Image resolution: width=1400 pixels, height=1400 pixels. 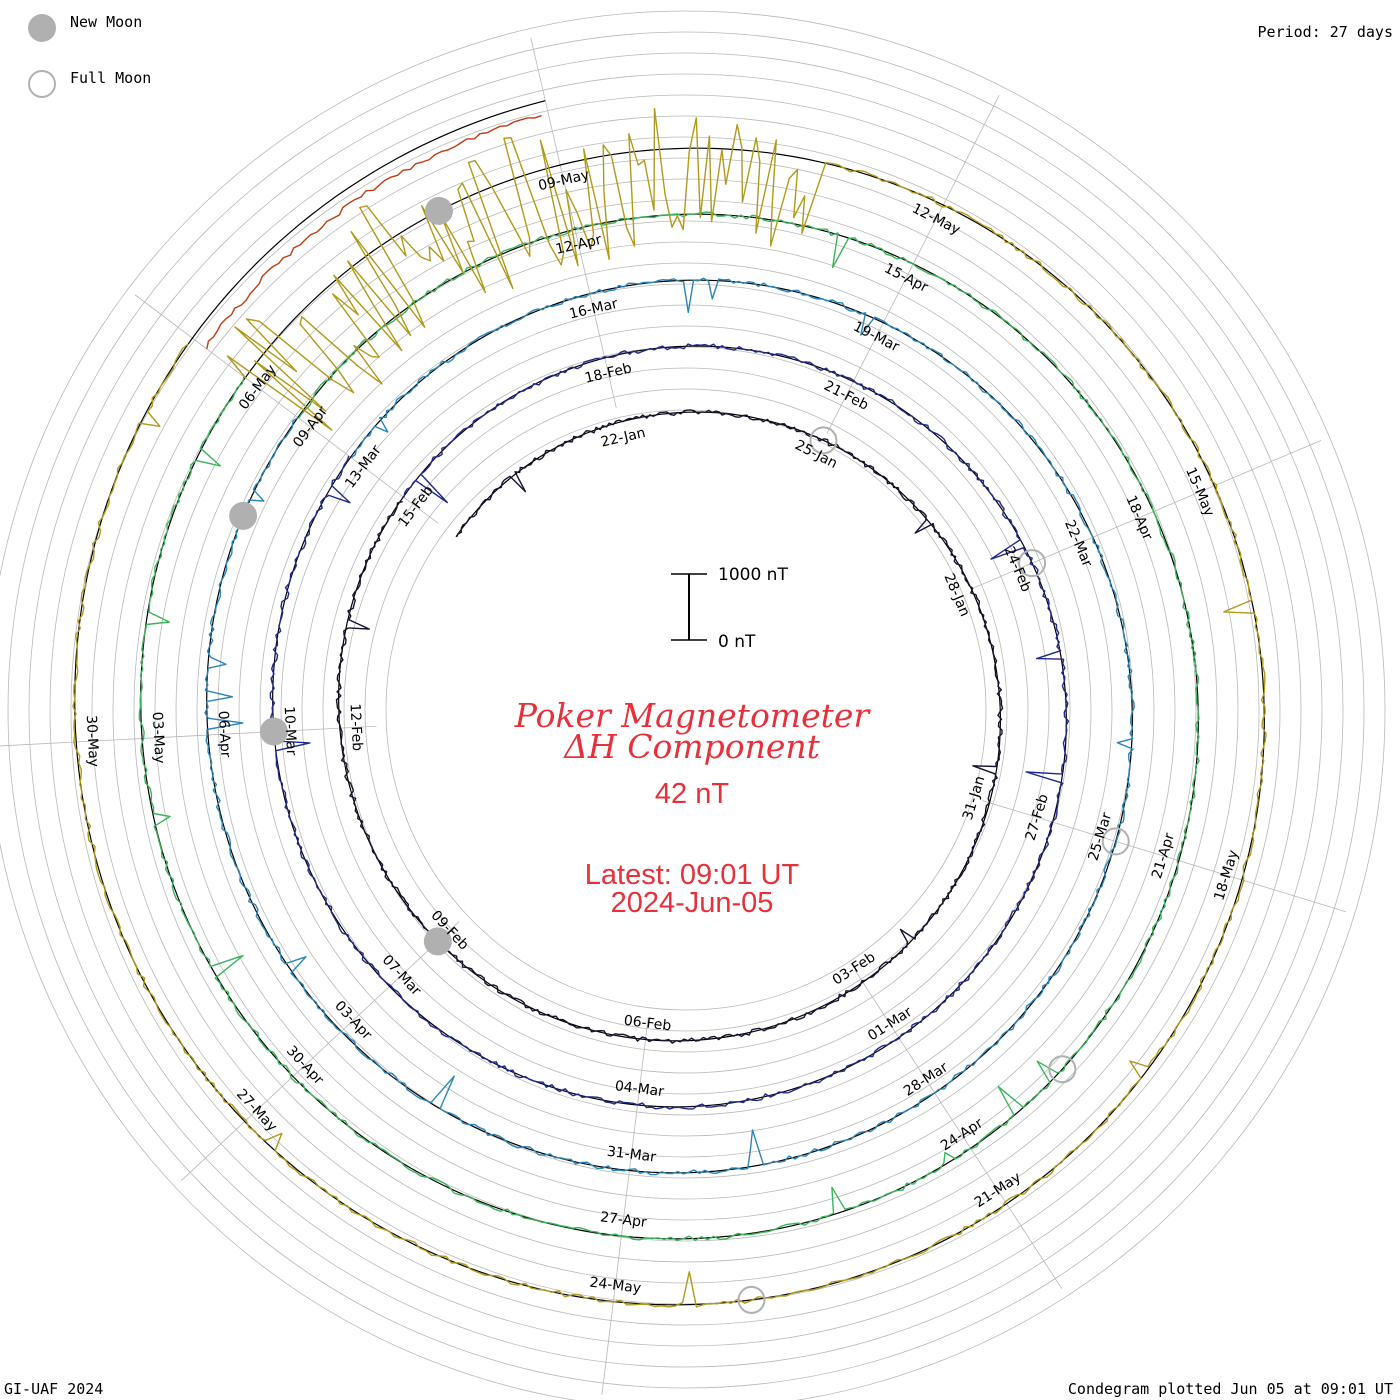 I want to click on latest-time: Latest: 09:01 UT, so click(x=692, y=875).